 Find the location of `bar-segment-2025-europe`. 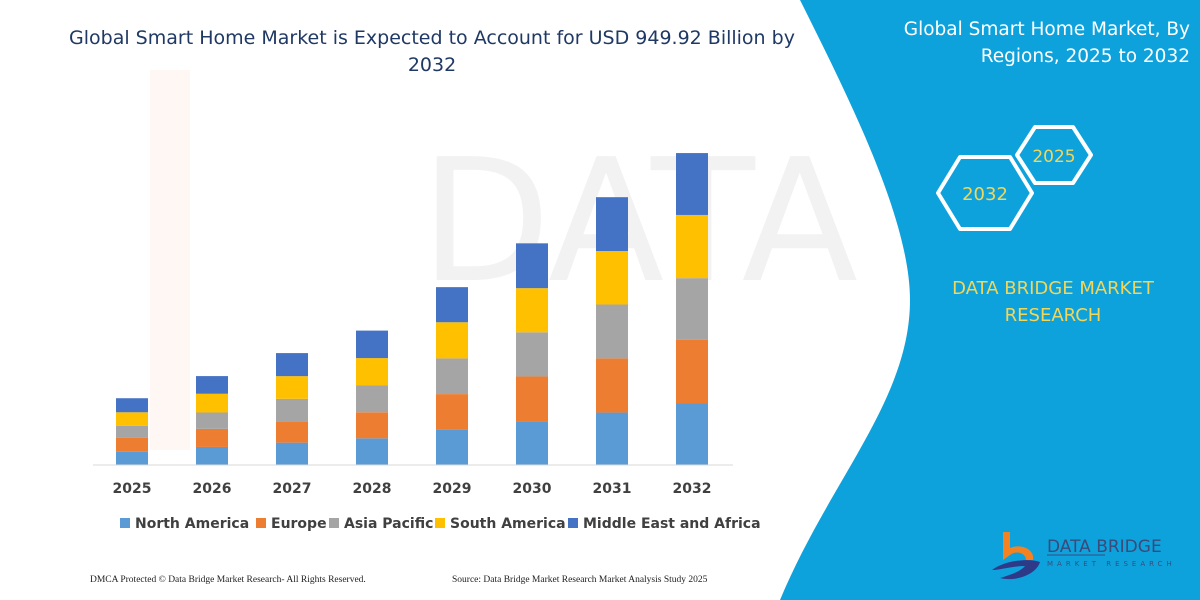

bar-segment-2025-europe is located at coordinates (132, 444).